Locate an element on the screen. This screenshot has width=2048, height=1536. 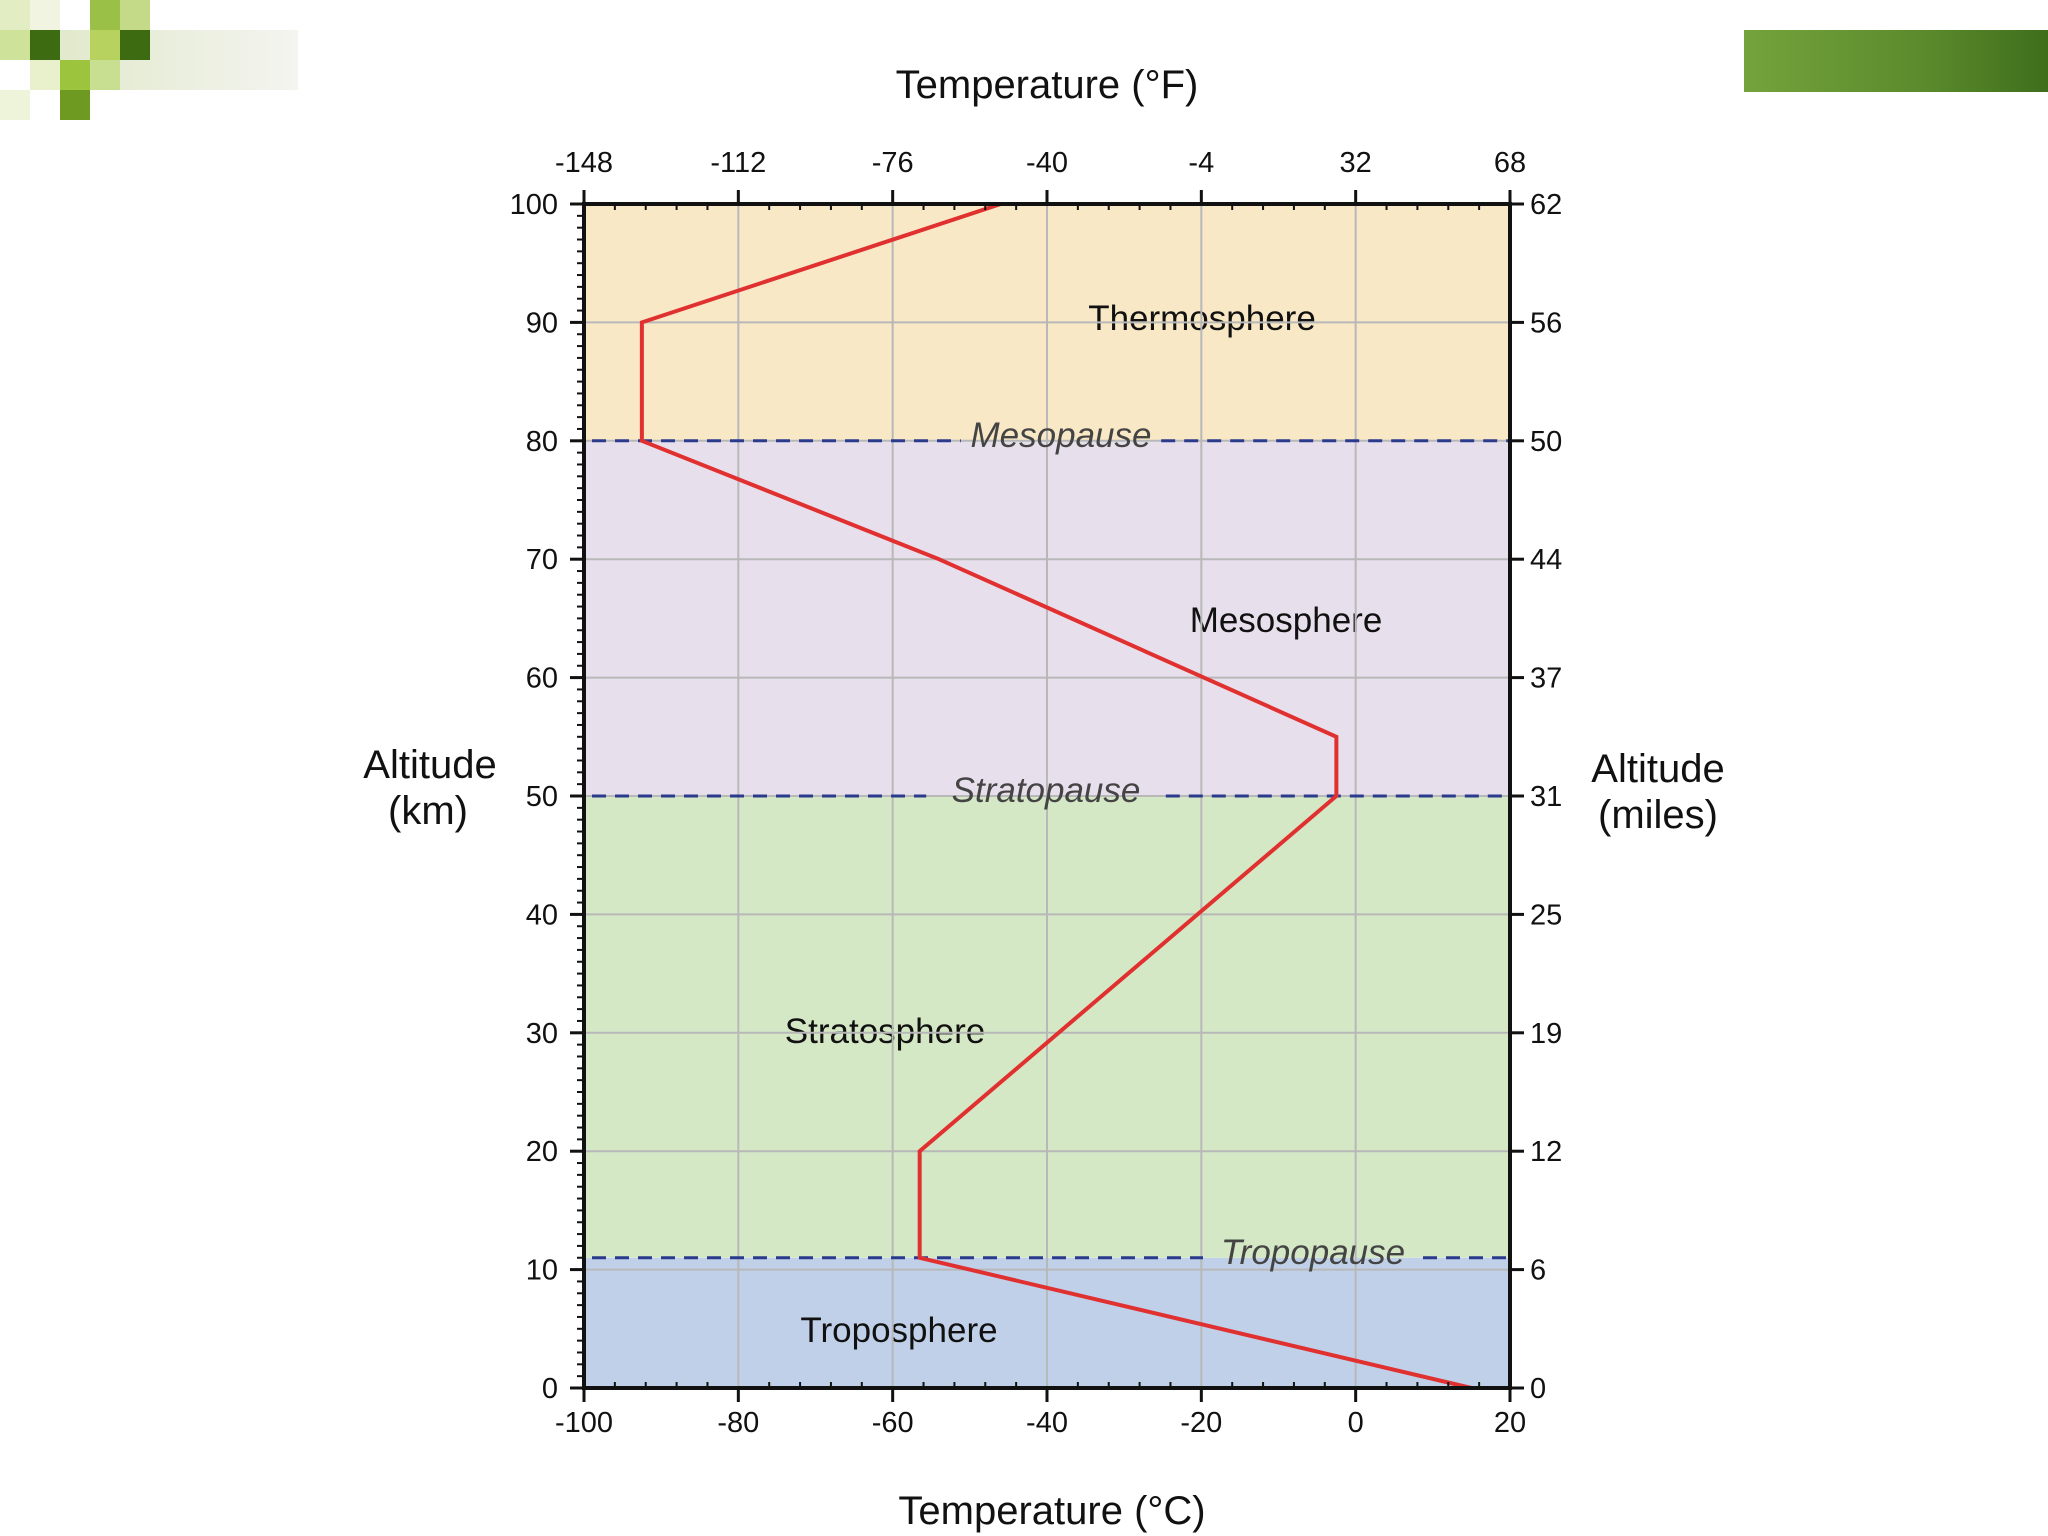
slide-header-bar is located at coordinates (1896, 61).